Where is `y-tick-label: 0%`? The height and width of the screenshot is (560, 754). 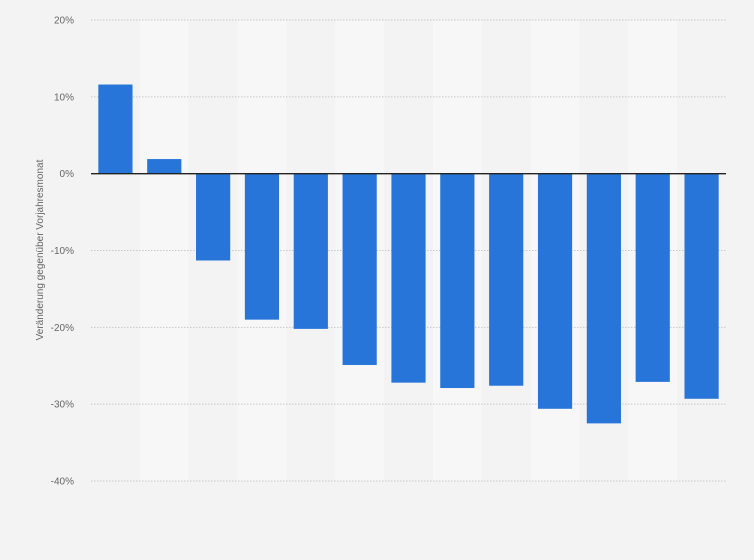
y-tick-label: 0% is located at coordinates (67, 174).